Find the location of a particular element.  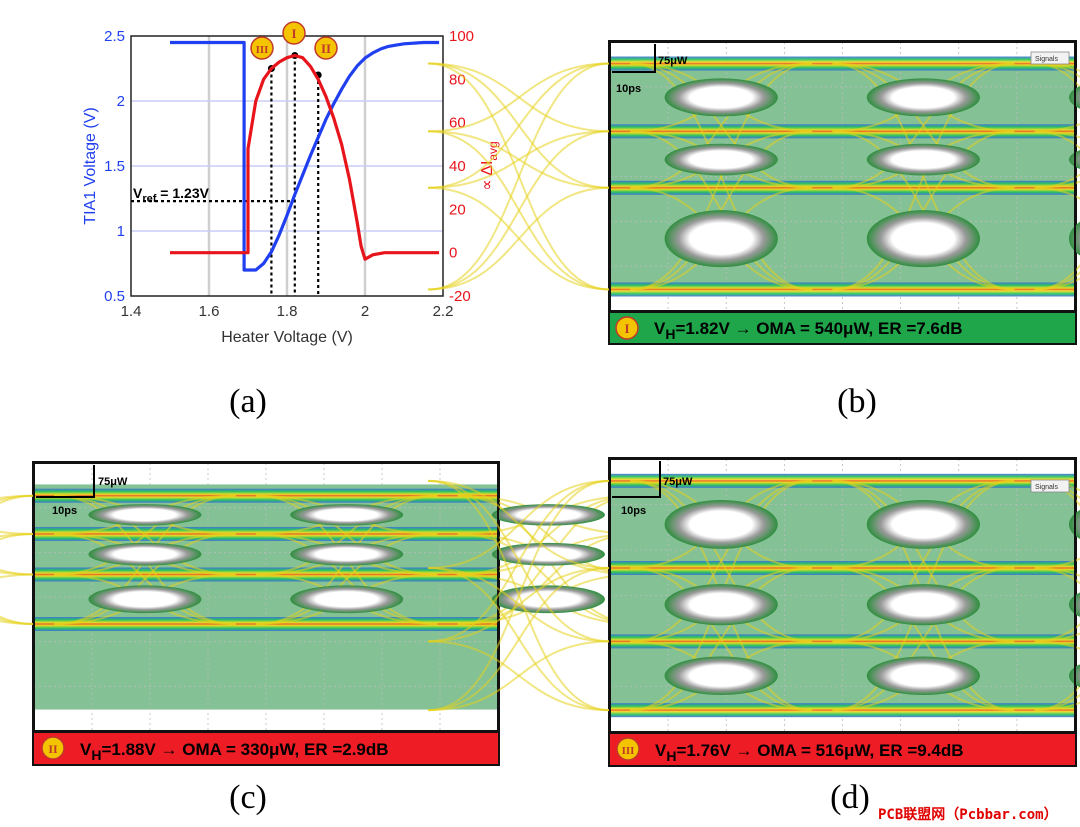

panel-b-caption-sub: H is located at coordinates (670, 334).